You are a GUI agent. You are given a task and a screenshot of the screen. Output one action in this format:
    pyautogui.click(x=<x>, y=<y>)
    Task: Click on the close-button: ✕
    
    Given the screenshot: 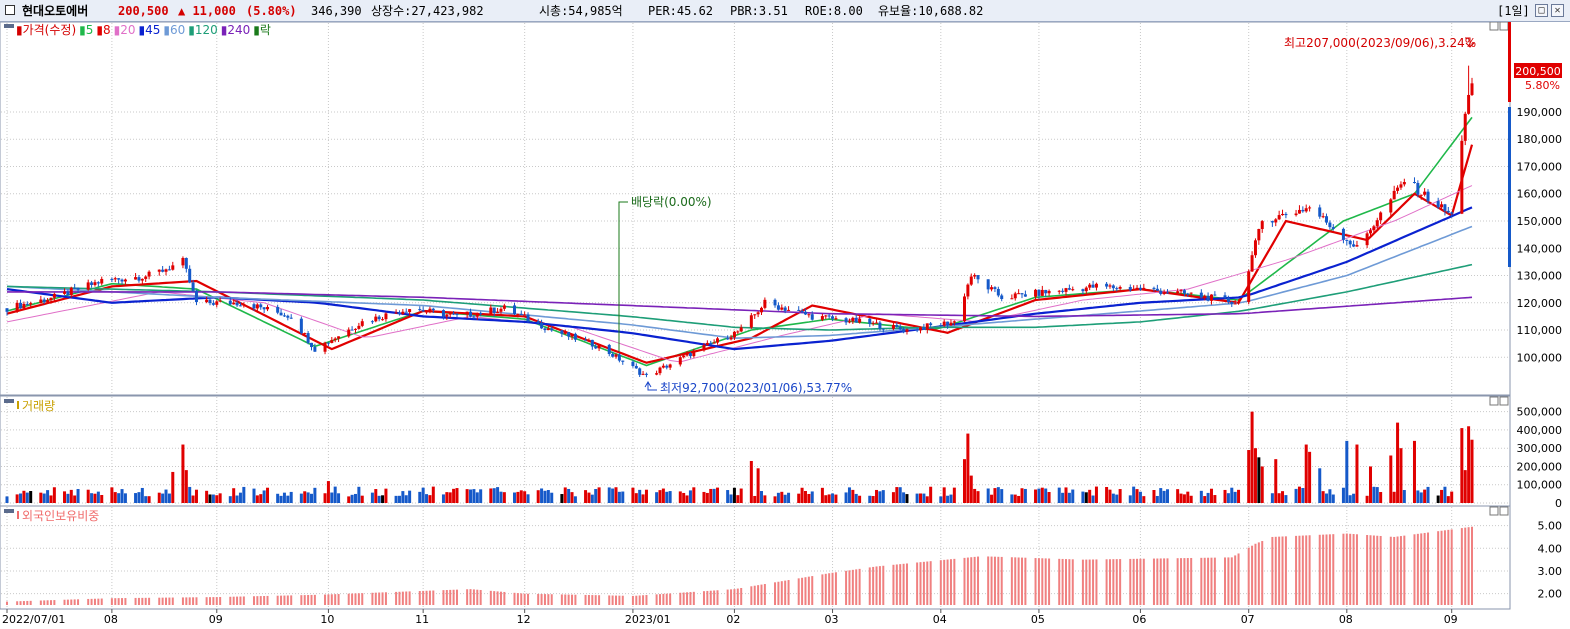 What is the action you would take?
    pyautogui.click(x=1557, y=10)
    